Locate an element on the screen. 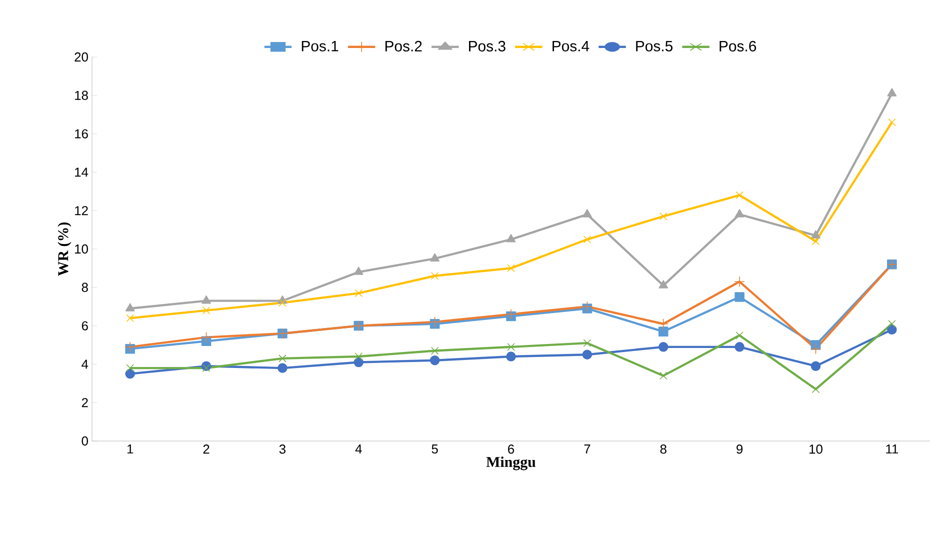 The width and height of the screenshot is (943, 533). y-tick-label: 16 is located at coordinates (81, 133).